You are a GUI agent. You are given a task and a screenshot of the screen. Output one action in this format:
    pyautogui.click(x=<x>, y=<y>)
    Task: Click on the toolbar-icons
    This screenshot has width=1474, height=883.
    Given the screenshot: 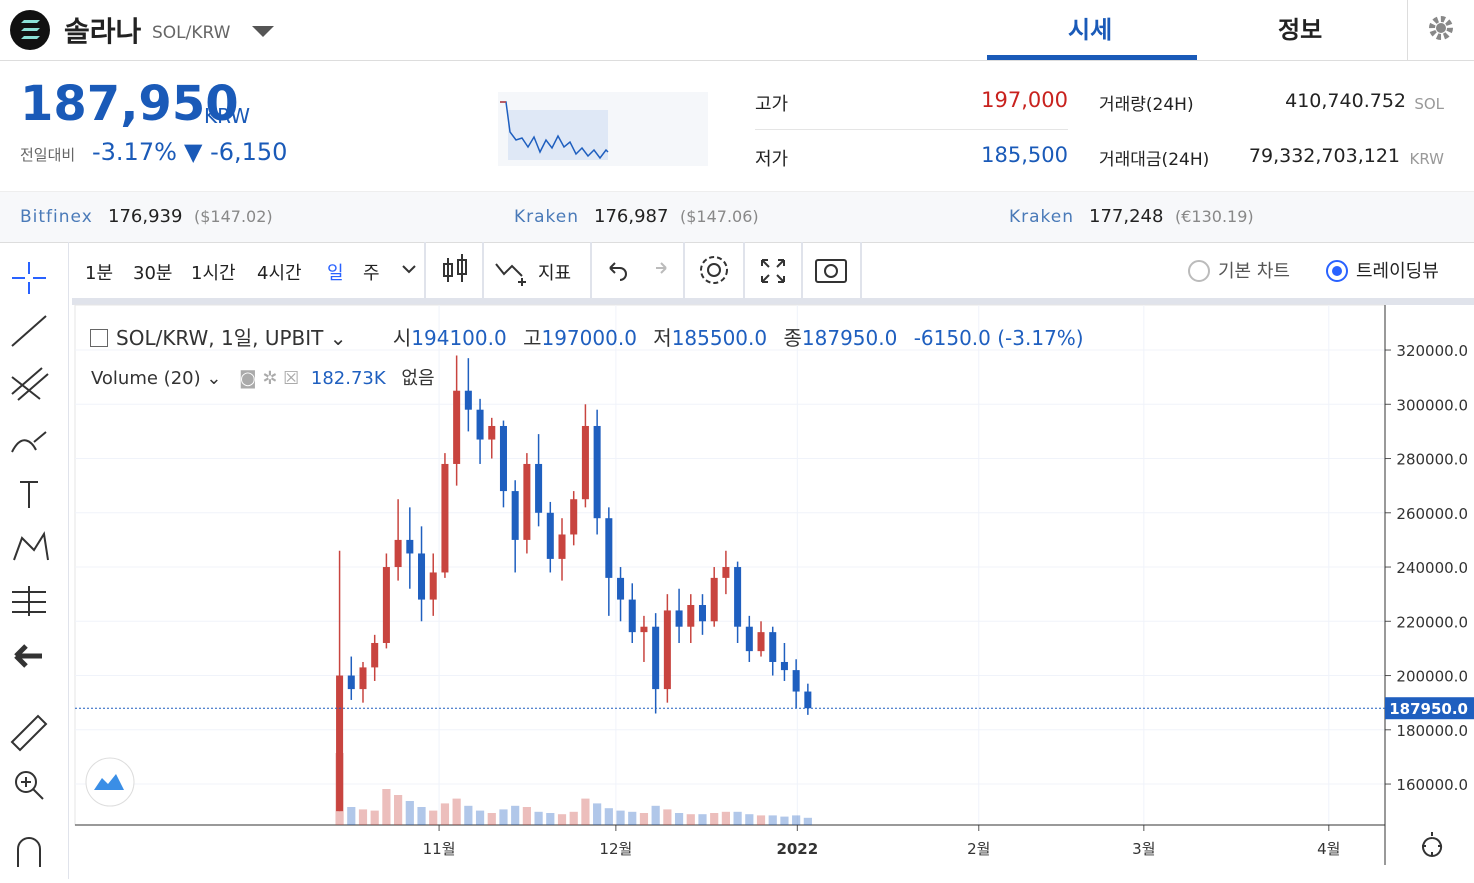 What is the action you would take?
    pyautogui.click(x=773, y=270)
    